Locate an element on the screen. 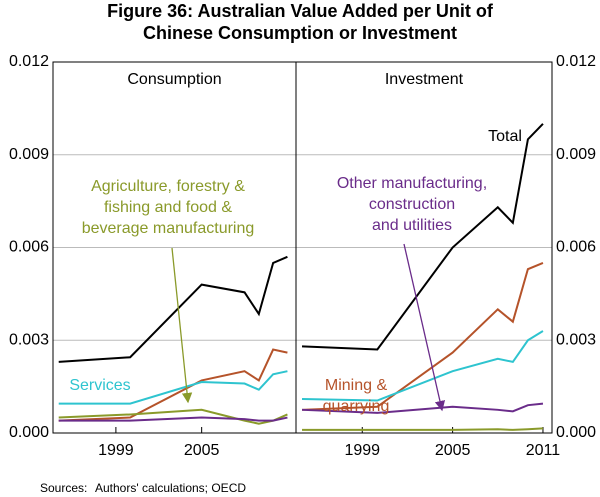 The height and width of the screenshot is (497, 600). annotation: and utilities is located at coordinates (412, 225).